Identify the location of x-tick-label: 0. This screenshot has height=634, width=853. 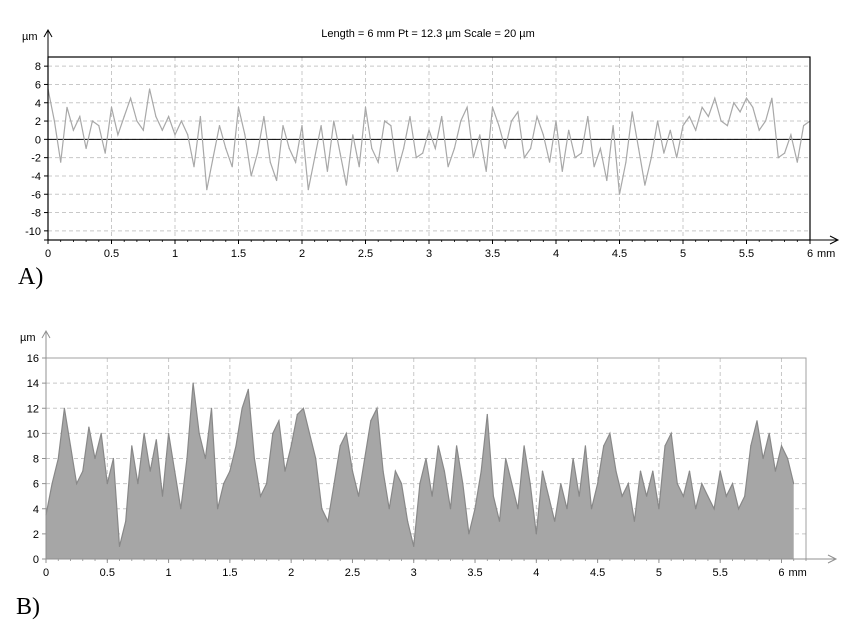
(48, 254).